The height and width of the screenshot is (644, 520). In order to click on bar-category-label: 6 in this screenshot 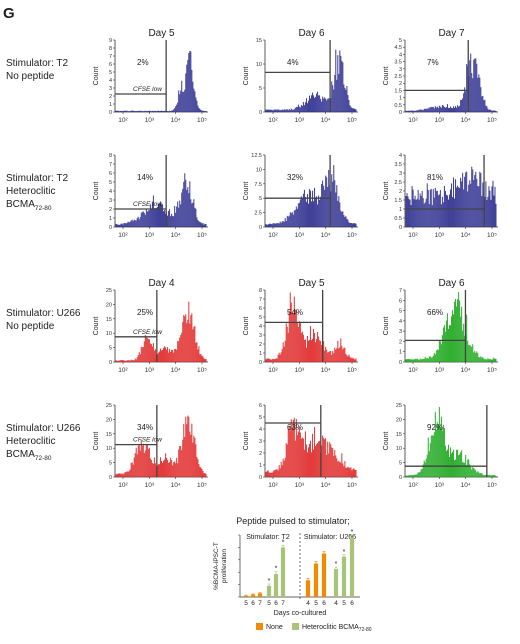, I will do `click(352, 603)`.